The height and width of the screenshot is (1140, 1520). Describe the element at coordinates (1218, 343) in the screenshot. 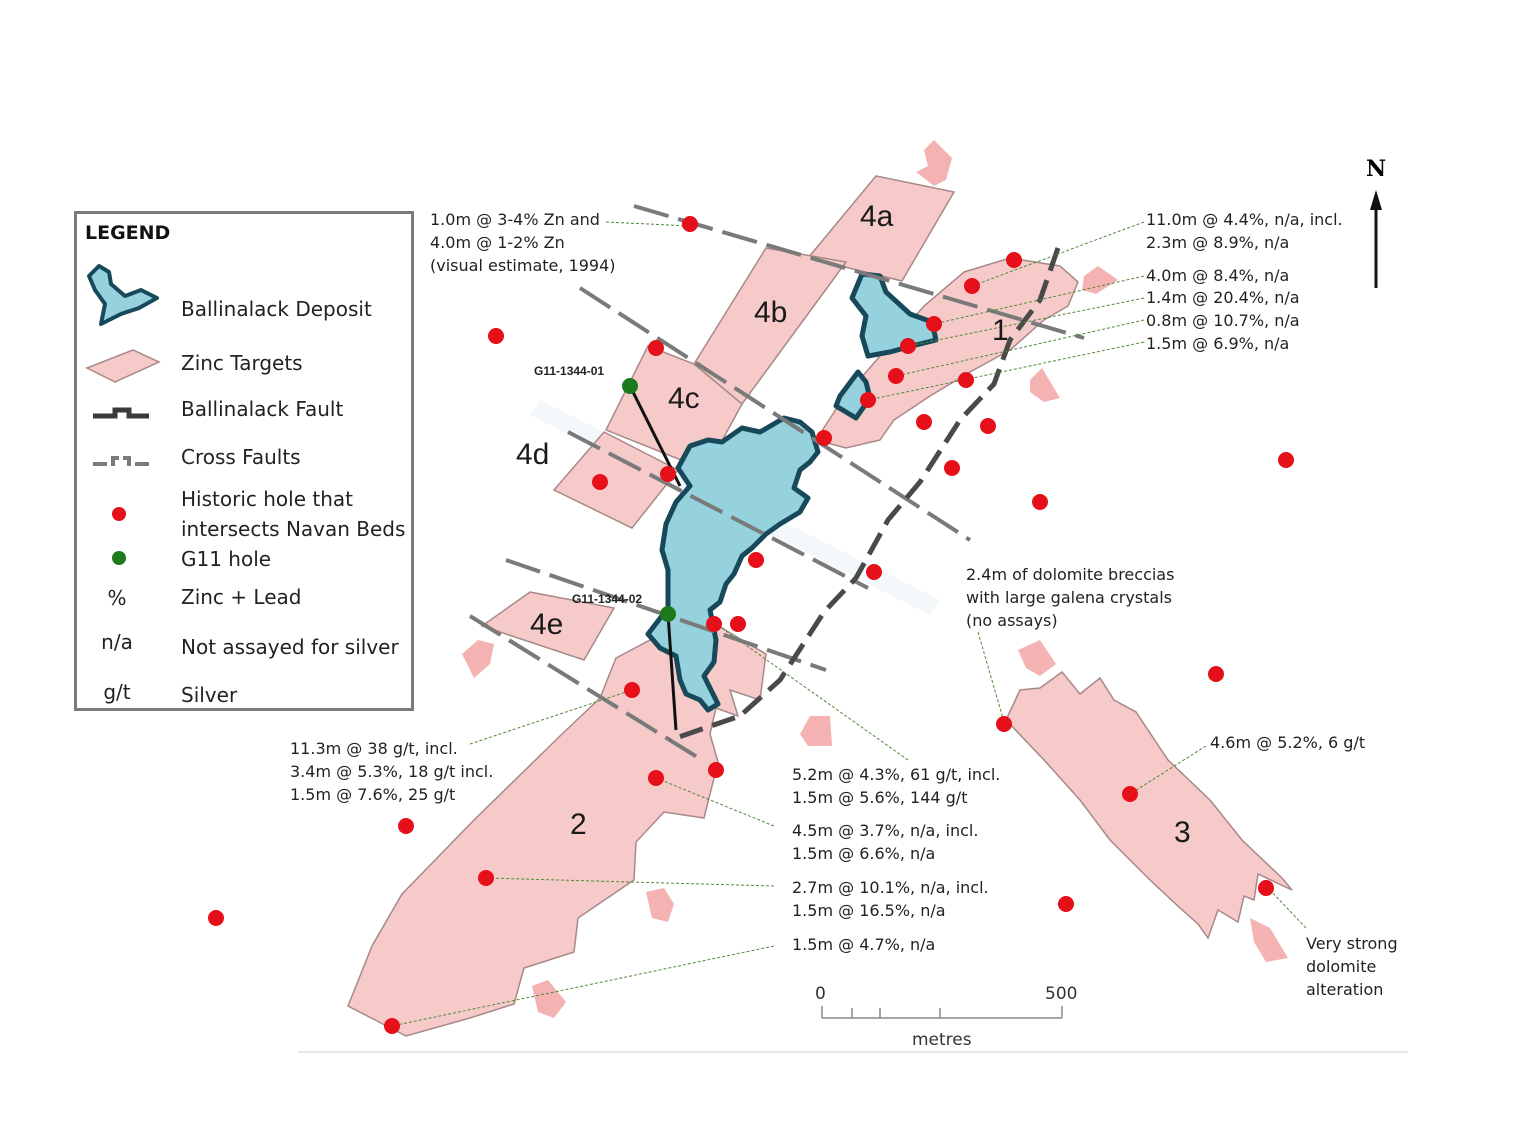

I see `annotation-ne-5: 1.5m @ 6.9%, n/a` at that location.